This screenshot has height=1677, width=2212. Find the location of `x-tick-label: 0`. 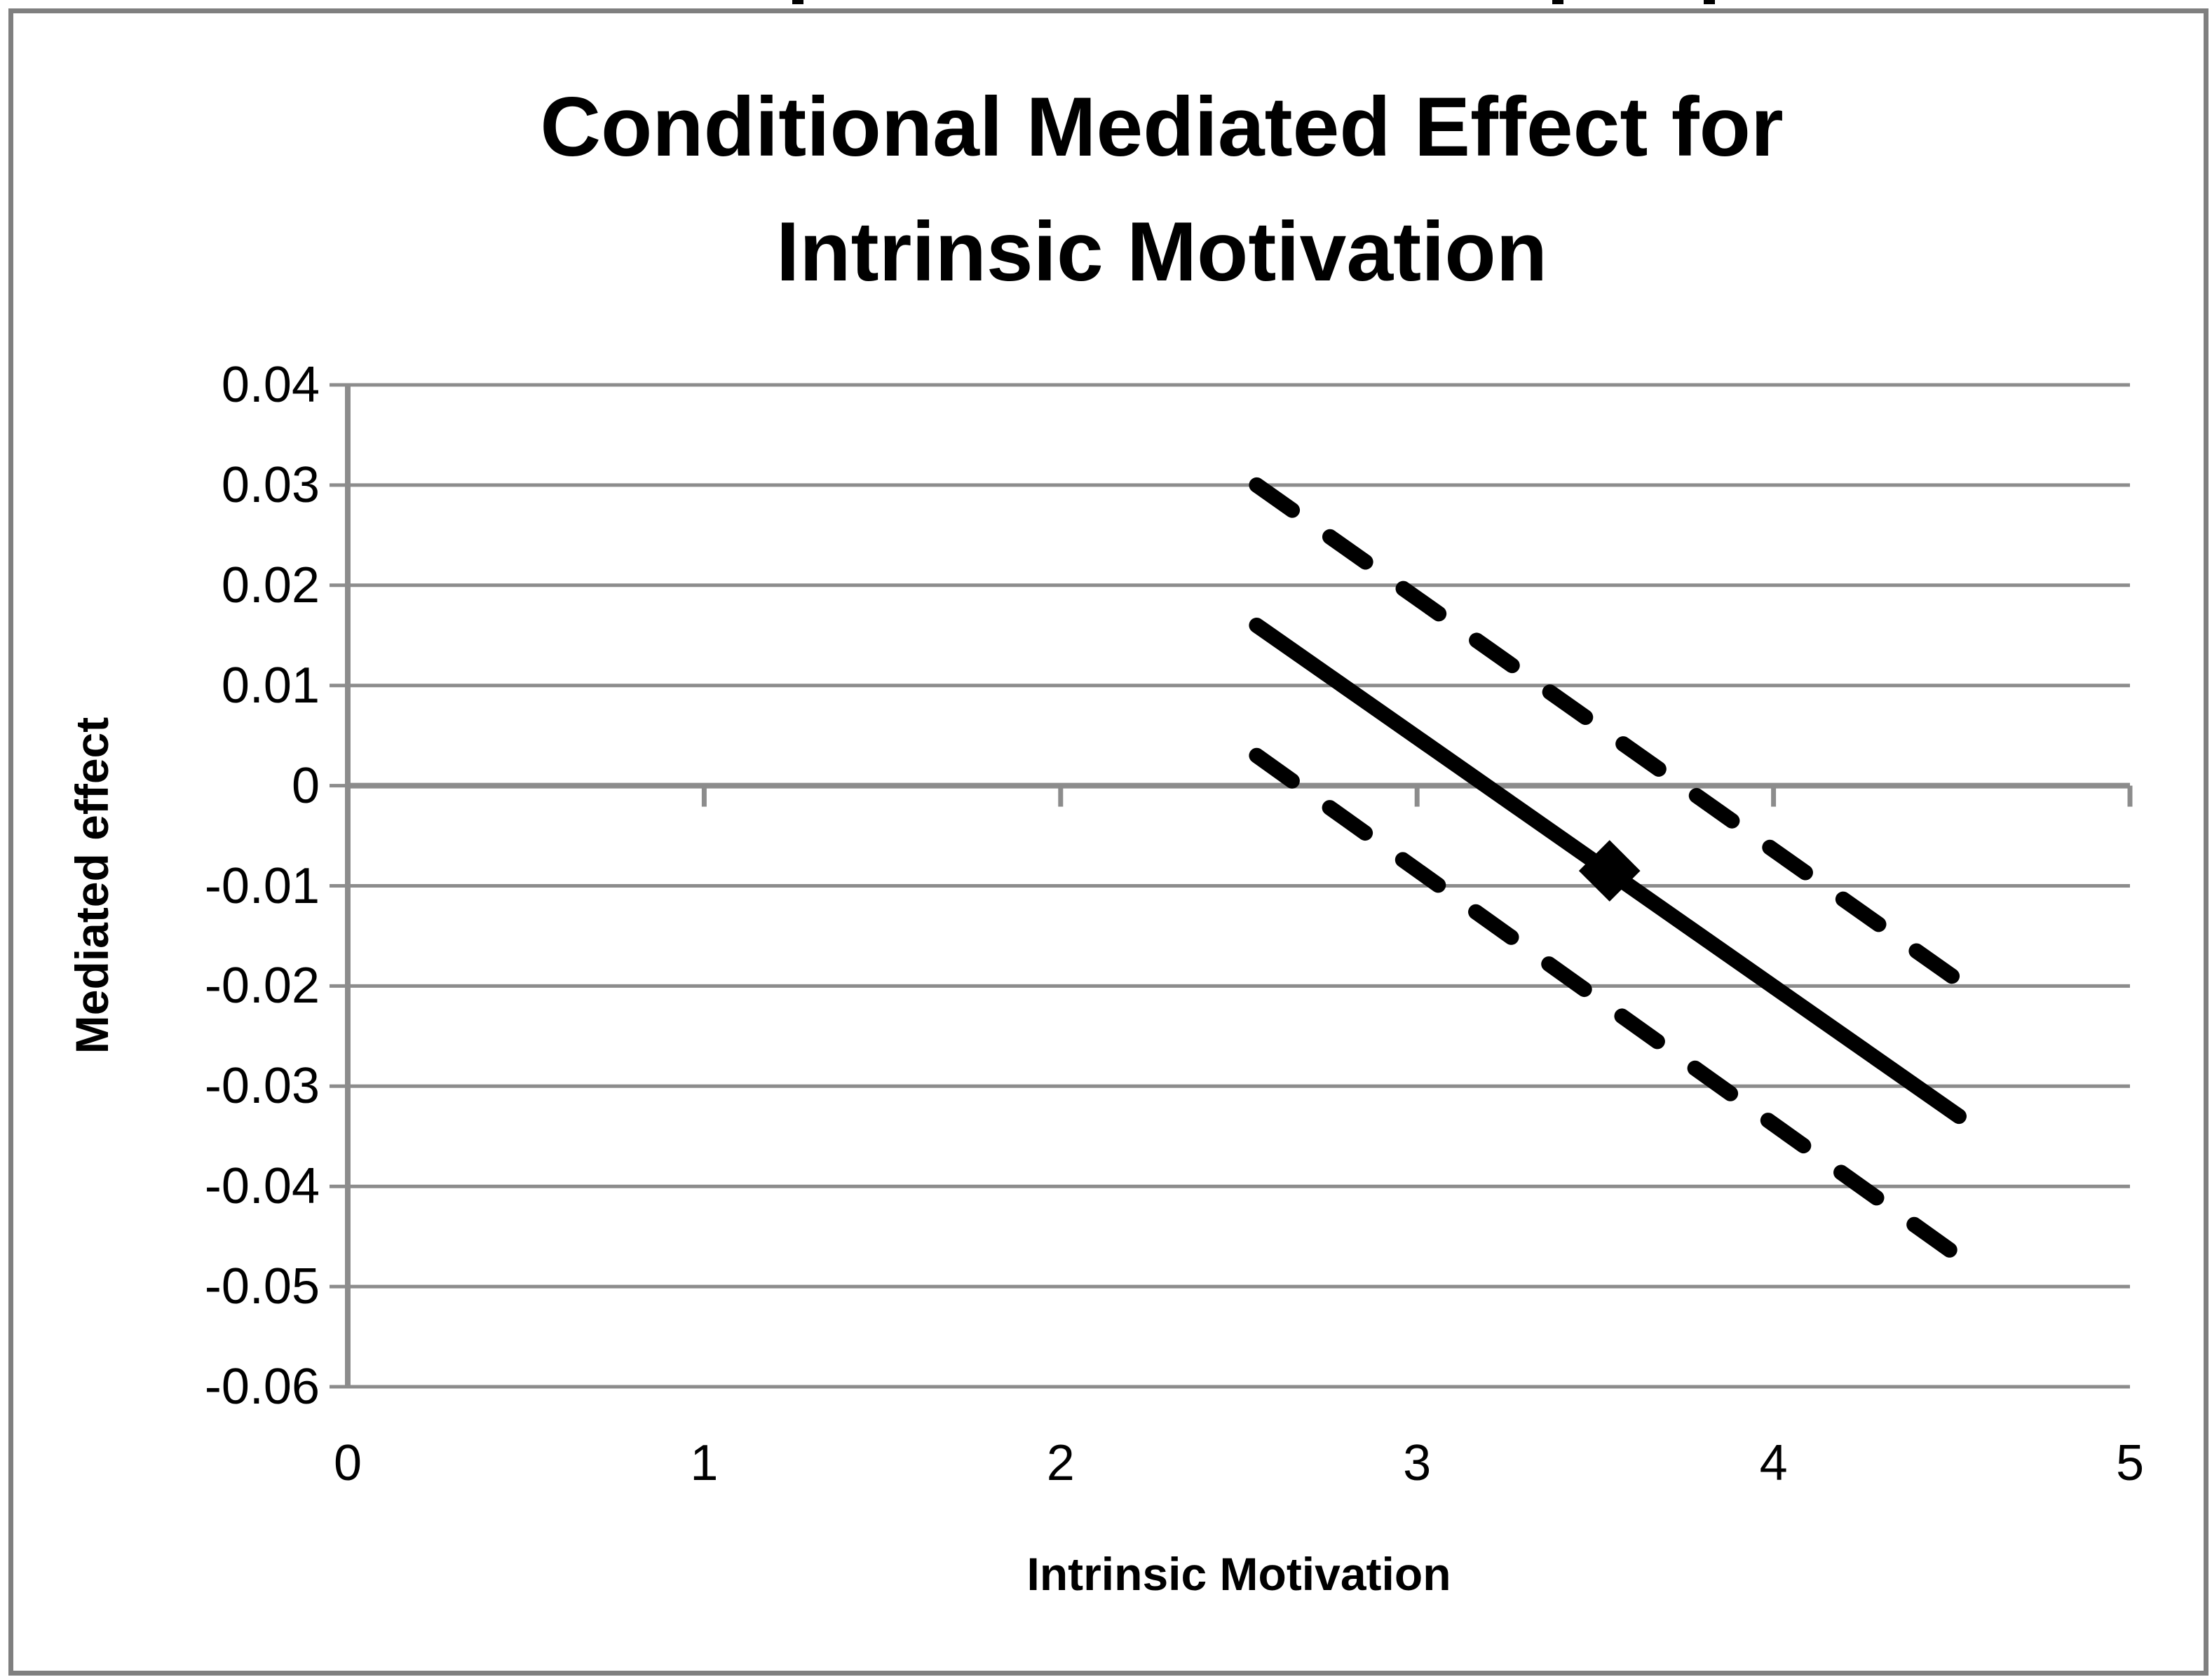

x-tick-label: 0 is located at coordinates (347, 1463).